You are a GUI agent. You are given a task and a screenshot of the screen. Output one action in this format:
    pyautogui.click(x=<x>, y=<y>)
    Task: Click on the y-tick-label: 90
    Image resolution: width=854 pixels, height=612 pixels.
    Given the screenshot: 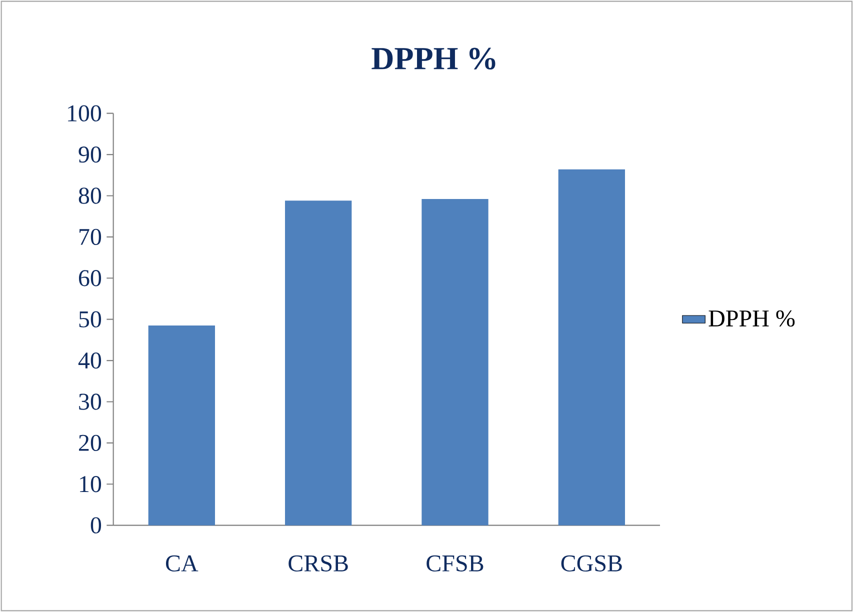 What is the action you would take?
    pyautogui.click(x=90, y=154)
    